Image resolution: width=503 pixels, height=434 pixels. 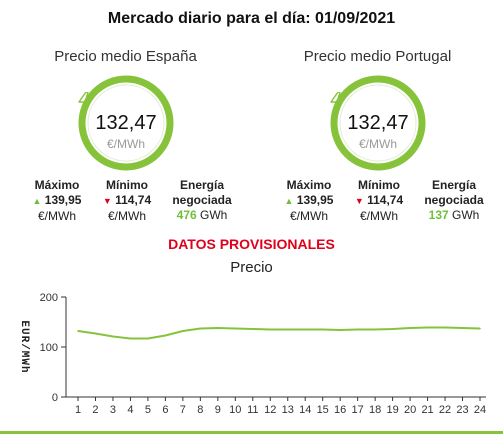 What do you see at coordinates (375, 410) in the screenshot?
I see `x-tick-label: 18` at bounding box center [375, 410].